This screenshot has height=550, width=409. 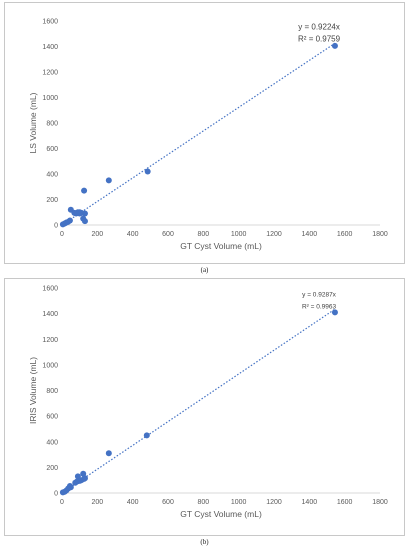 I want to click on r-squared-label: R² = 0.9963, so click(x=319, y=307).